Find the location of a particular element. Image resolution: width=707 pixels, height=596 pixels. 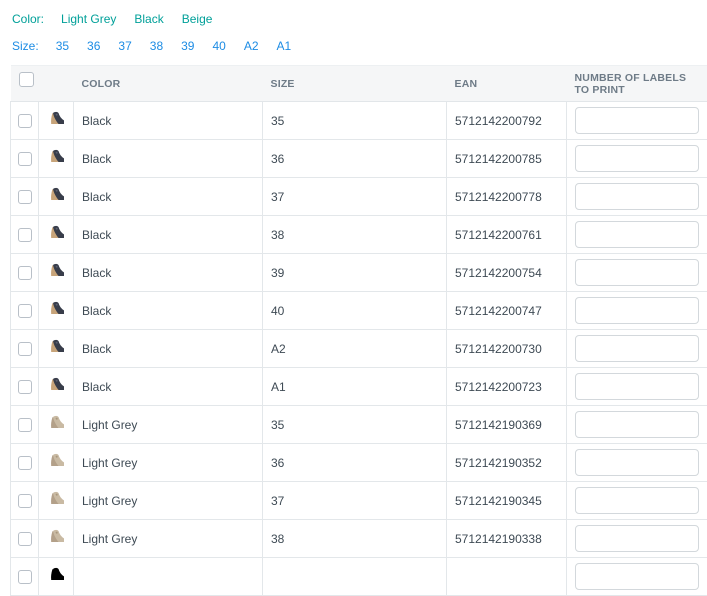

ean-column-header: EAN is located at coordinates (507, 84).